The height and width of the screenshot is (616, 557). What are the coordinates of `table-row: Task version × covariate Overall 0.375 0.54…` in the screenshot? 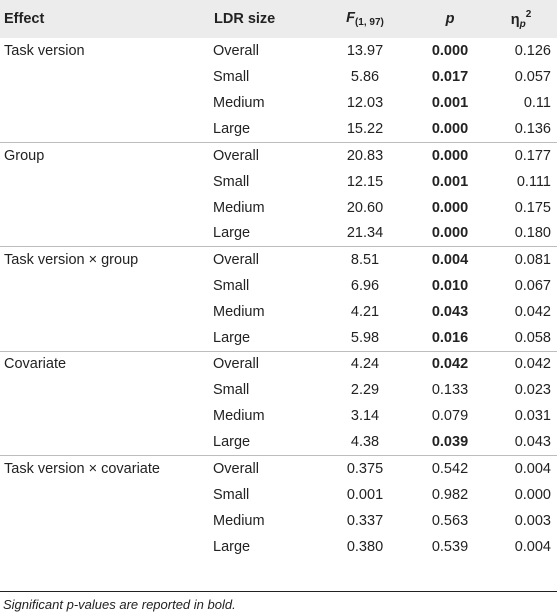 It's located at (278, 468).